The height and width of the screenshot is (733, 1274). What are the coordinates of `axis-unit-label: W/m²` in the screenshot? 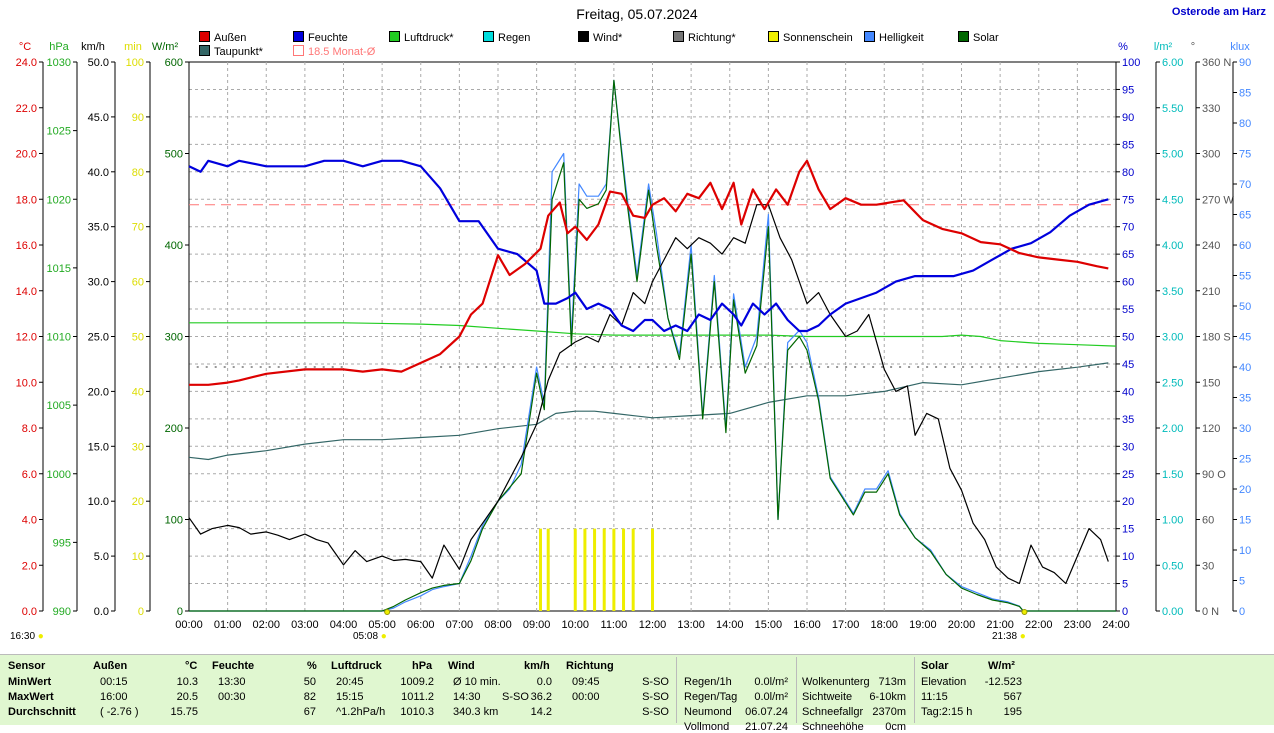 It's located at (165, 47).